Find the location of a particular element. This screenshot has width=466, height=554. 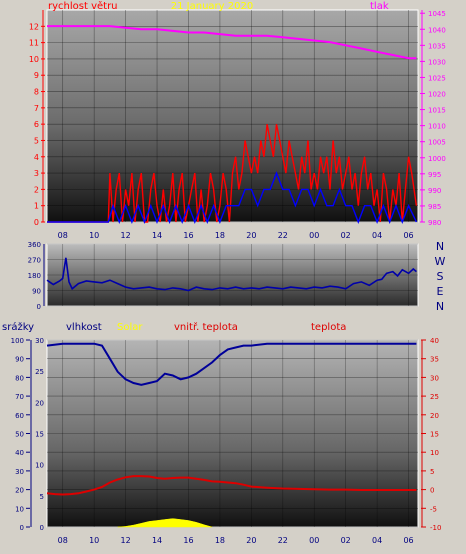

direction-tick-label: 180 is located at coordinates (34, 276).